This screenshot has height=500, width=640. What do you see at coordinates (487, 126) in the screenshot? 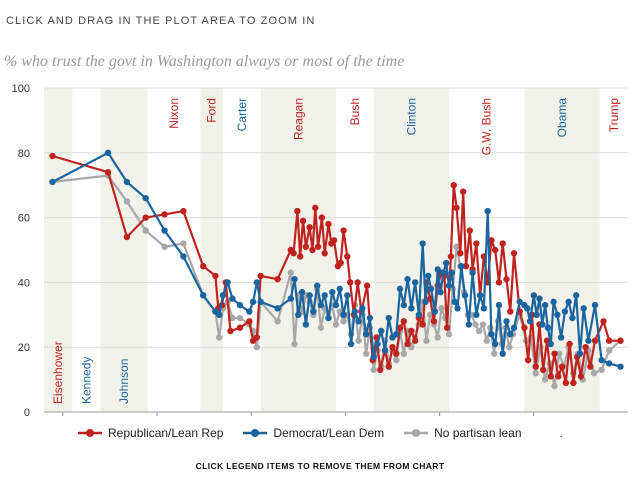
I see `president-label-g-w-bush: G.W. Bush` at bounding box center [487, 126].